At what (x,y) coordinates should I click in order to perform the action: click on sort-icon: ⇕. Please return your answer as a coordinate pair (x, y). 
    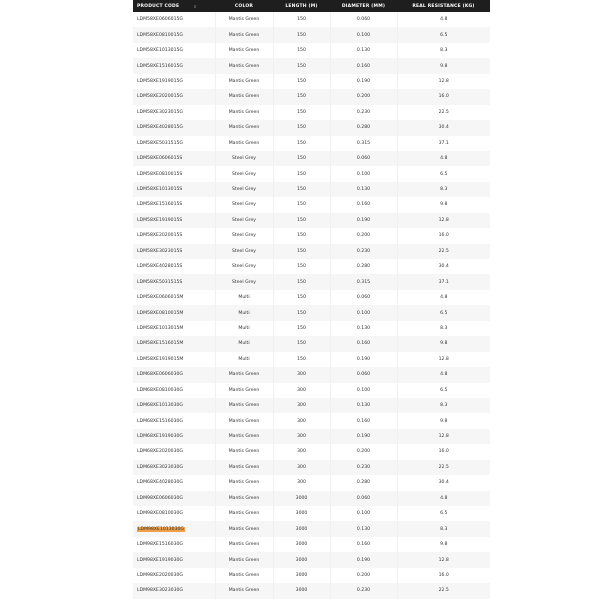
    Looking at the image, I should click on (195, 6).